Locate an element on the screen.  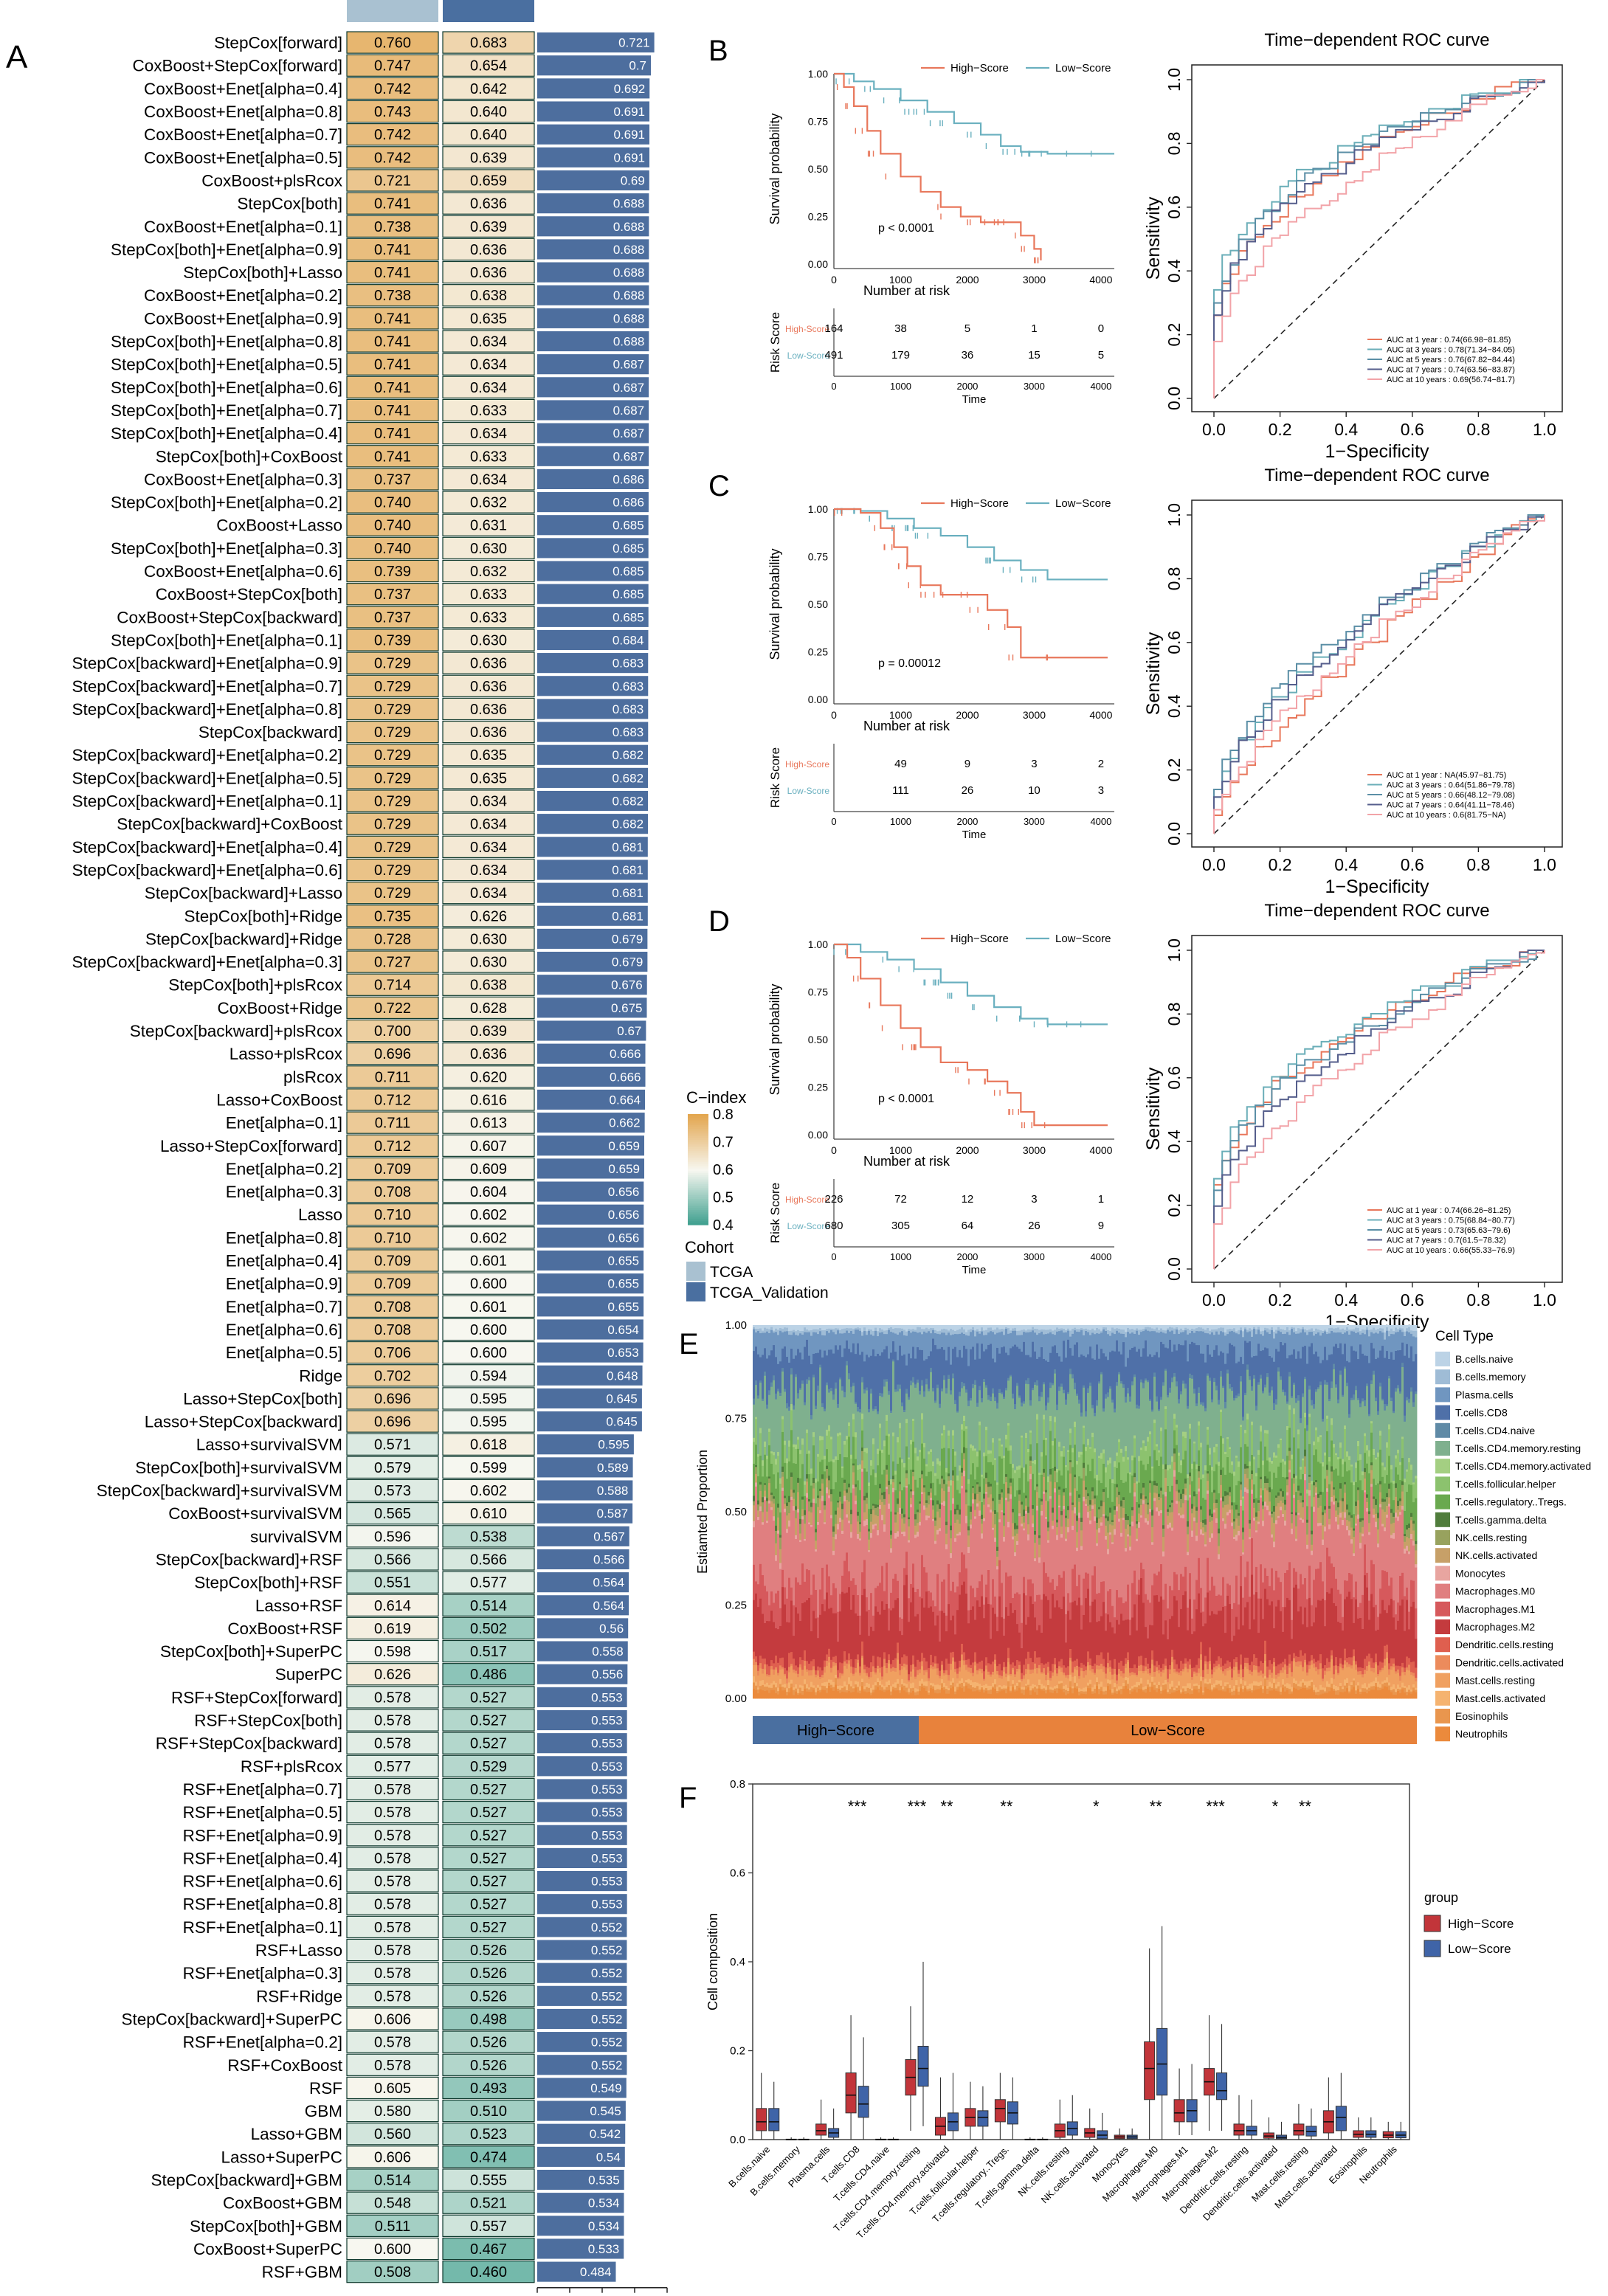
model-label: StepCox[backward]+Ridge is located at coordinates (244, 939).